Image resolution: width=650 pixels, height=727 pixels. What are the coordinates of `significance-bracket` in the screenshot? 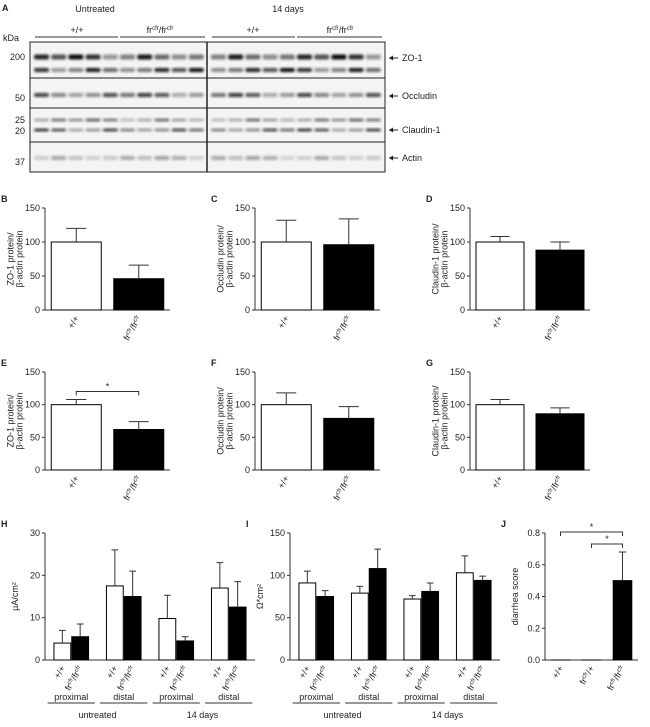 It's located at (591, 534).